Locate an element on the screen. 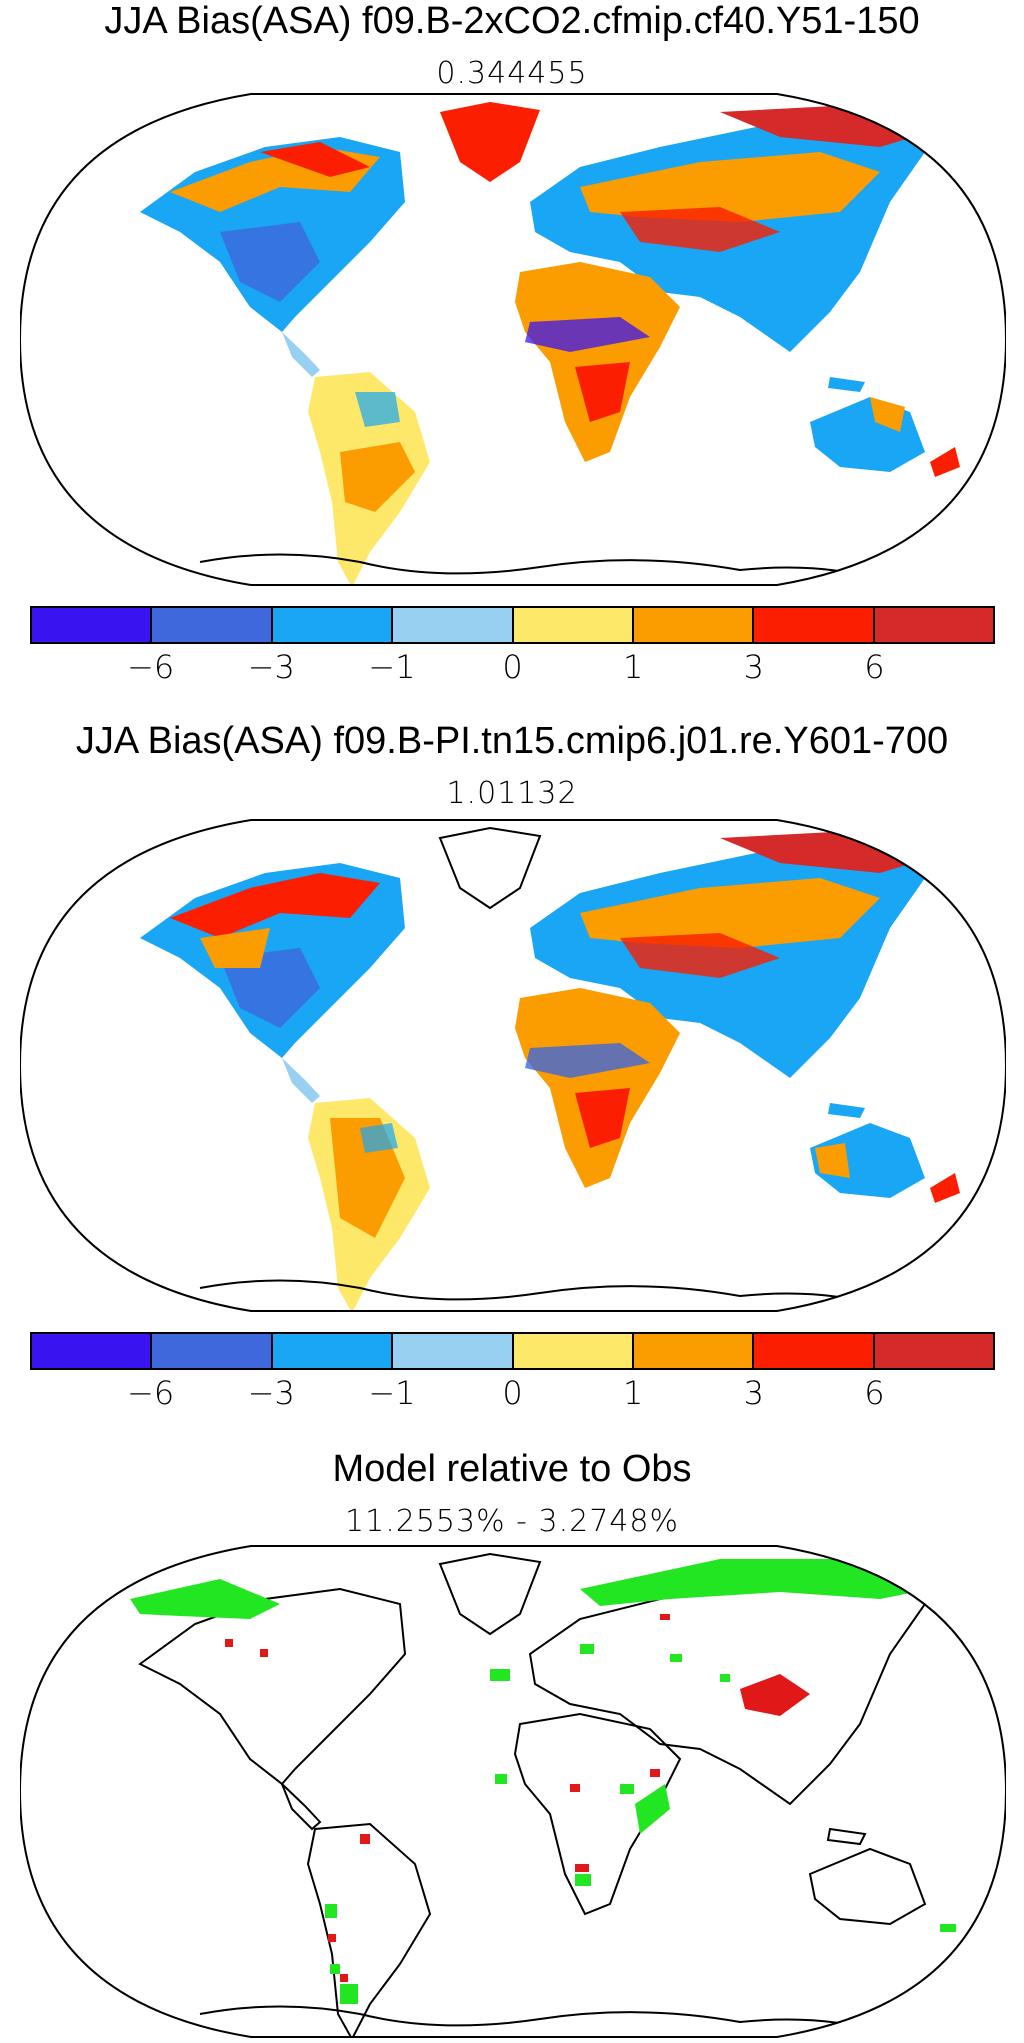 The image size is (1024, 2043). north-america-outline is located at coordinates (272, 1686).